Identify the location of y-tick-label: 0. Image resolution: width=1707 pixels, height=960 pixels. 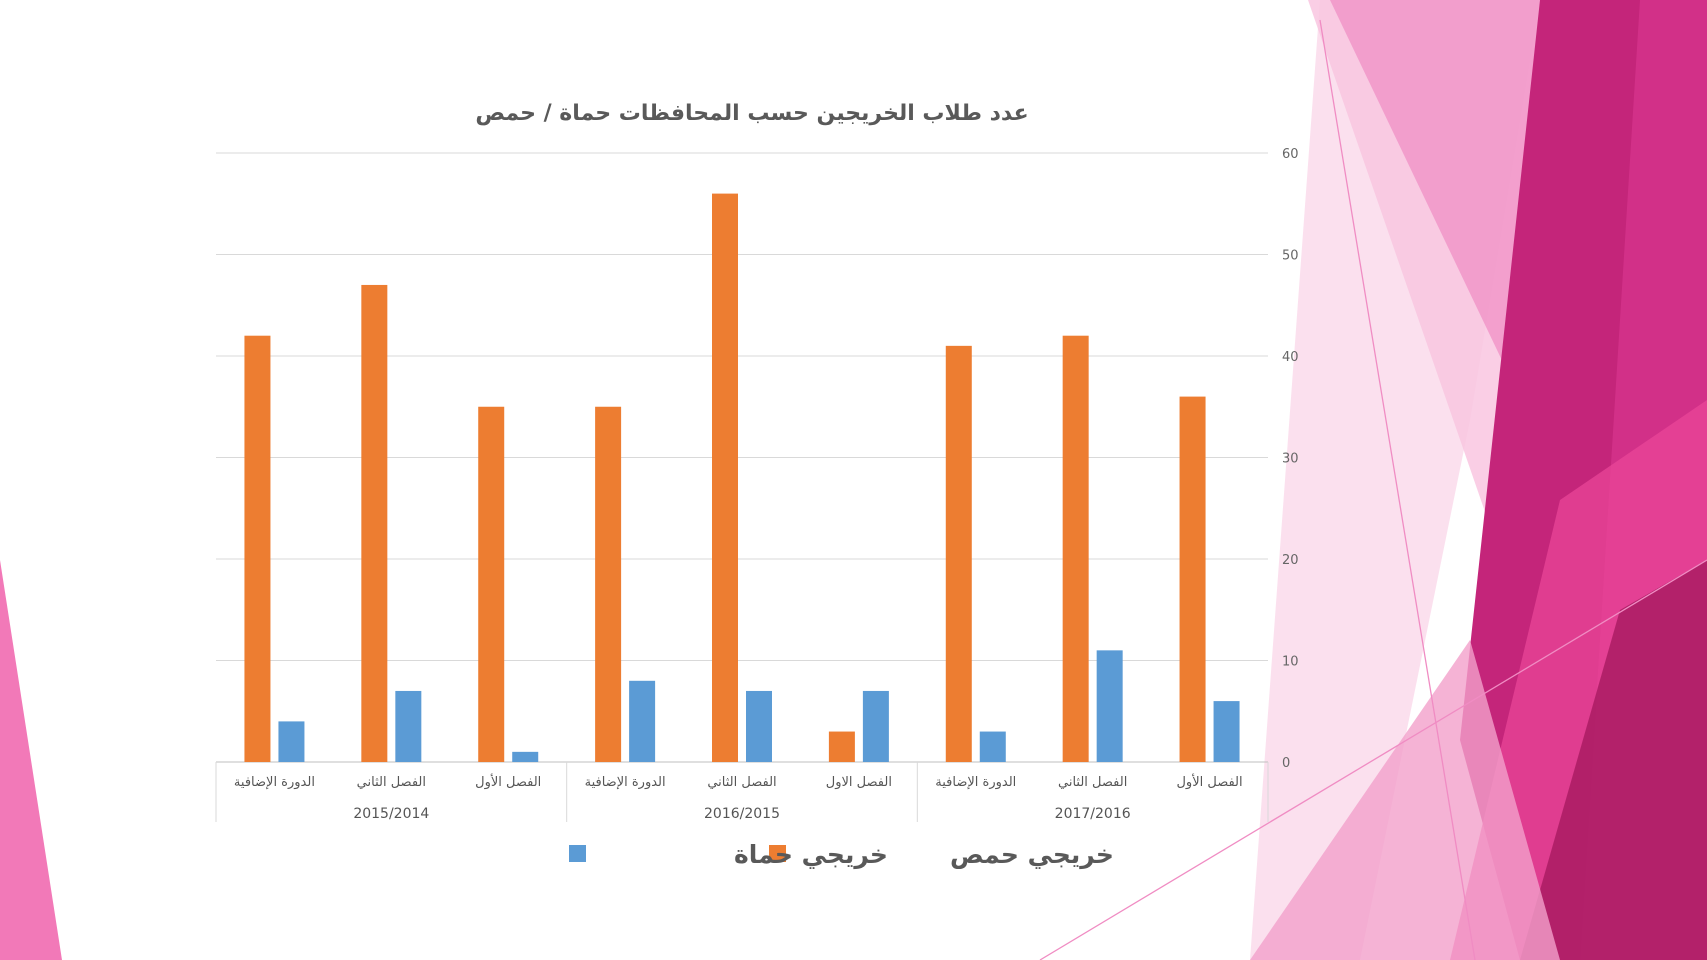
(1286, 763).